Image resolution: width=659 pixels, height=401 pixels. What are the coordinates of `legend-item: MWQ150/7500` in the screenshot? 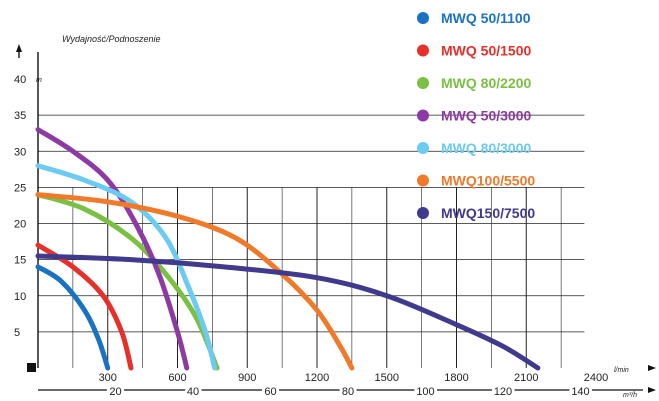 It's located at (476, 213).